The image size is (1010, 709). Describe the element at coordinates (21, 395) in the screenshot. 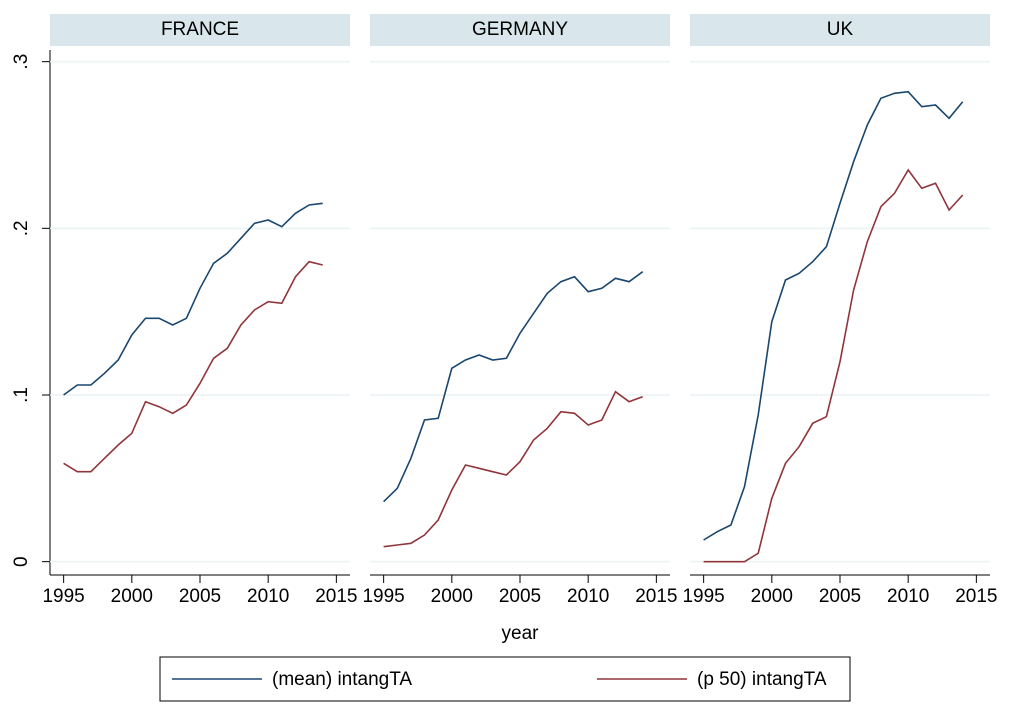

I see `y-tick-label: .1` at that location.